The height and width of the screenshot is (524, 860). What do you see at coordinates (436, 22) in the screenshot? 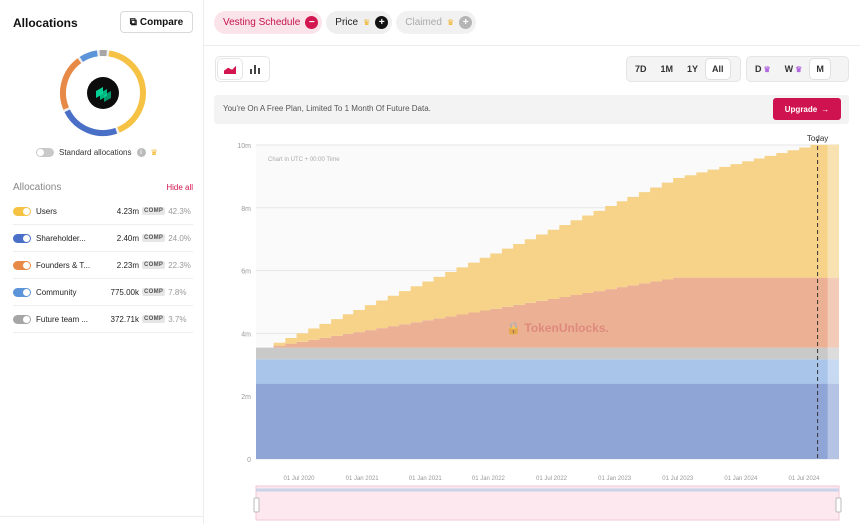
I see `tab-claimed: Claimed ♛ +` at bounding box center [436, 22].